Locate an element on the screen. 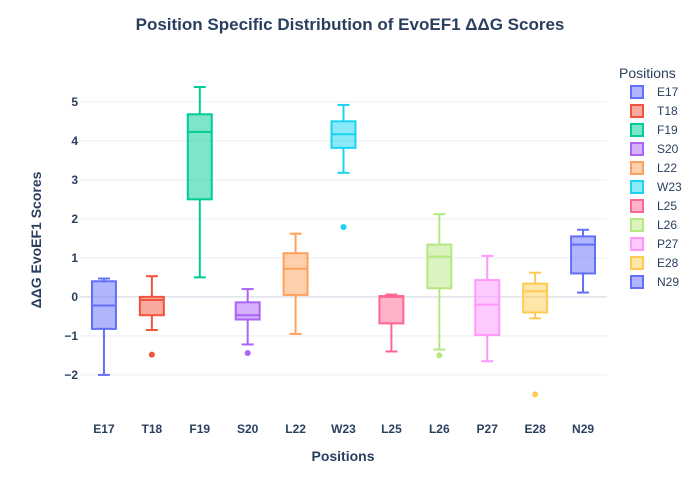 This screenshot has width=700, height=500. y-tick-label: −2 is located at coordinates (71, 375).